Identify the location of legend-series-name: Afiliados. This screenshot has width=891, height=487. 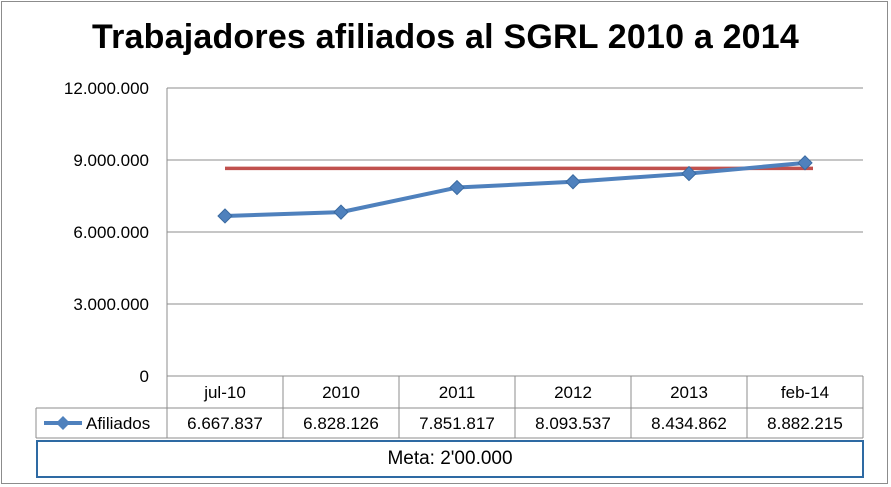
(118, 423).